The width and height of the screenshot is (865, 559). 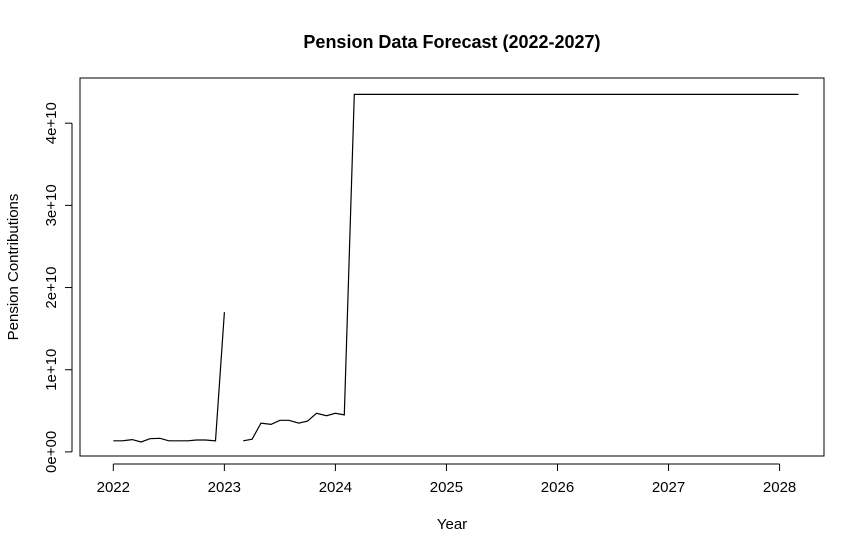 What do you see at coordinates (51, 452) in the screenshot?
I see `y-tick-label: 0e+00` at bounding box center [51, 452].